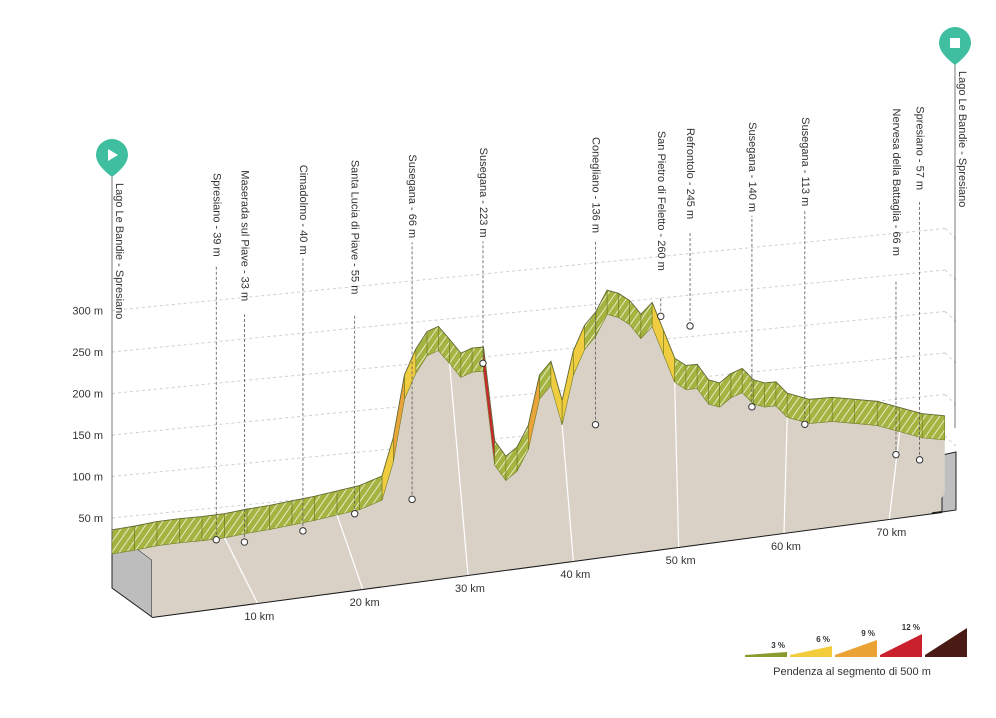 Image resolution: width=996 pixels, height=718 pixels. Describe the element at coordinates (752, 167) in the screenshot. I see `waypoint-label: Susegana - 140 m` at that location.